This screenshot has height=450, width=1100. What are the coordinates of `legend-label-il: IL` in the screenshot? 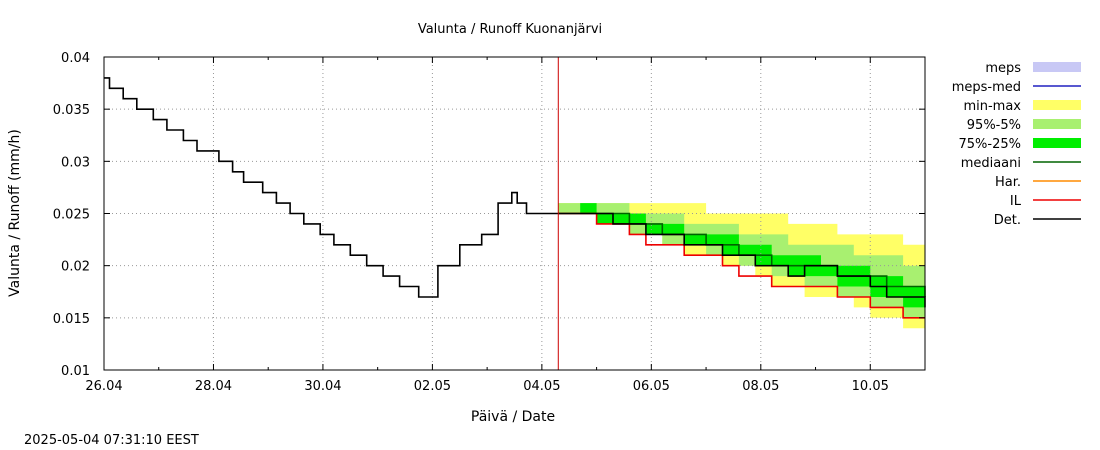 It's located at (1016, 201).